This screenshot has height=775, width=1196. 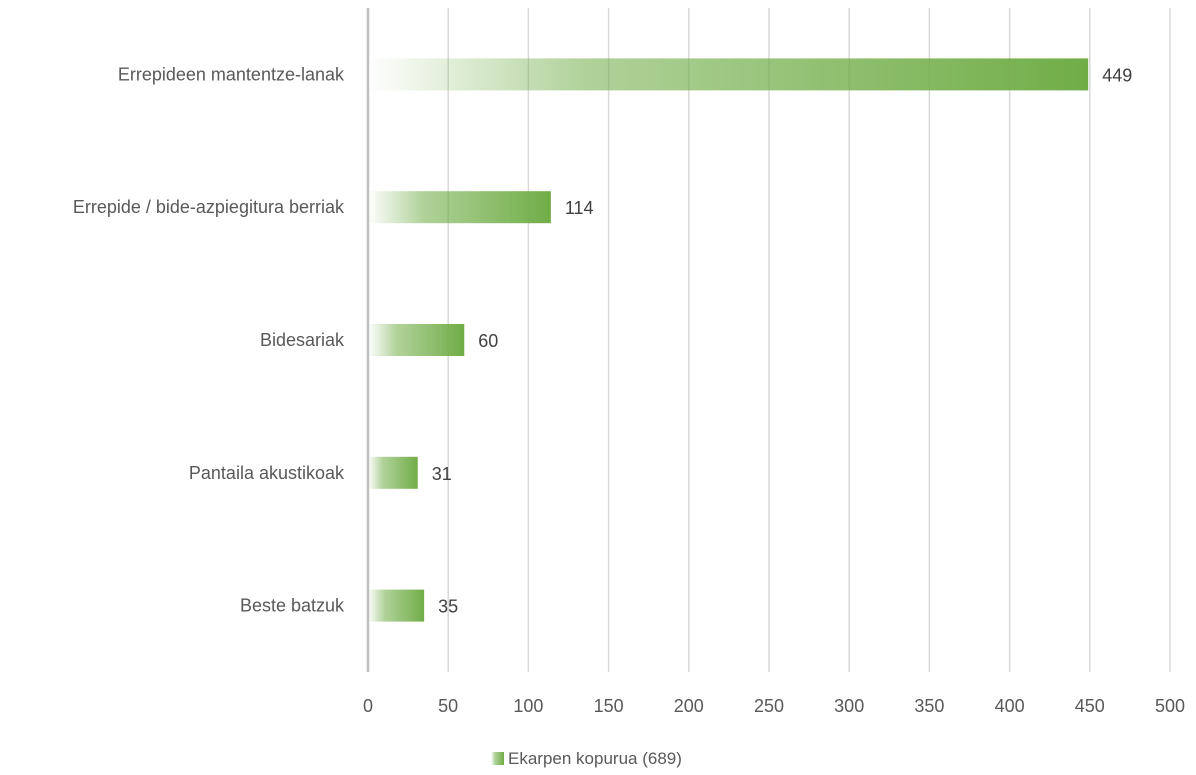 I want to click on category-label: Bidesariak, so click(x=302, y=340).